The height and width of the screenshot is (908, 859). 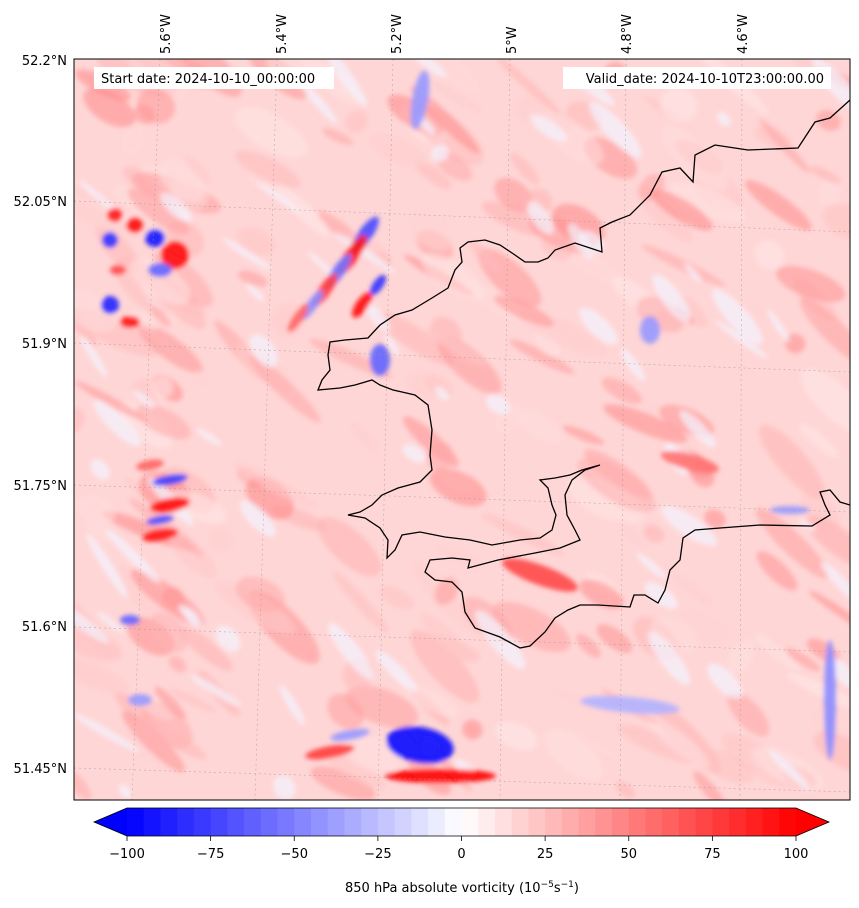 I want to click on lon-label-4-6w: 4.6°W, so click(x=743, y=34).